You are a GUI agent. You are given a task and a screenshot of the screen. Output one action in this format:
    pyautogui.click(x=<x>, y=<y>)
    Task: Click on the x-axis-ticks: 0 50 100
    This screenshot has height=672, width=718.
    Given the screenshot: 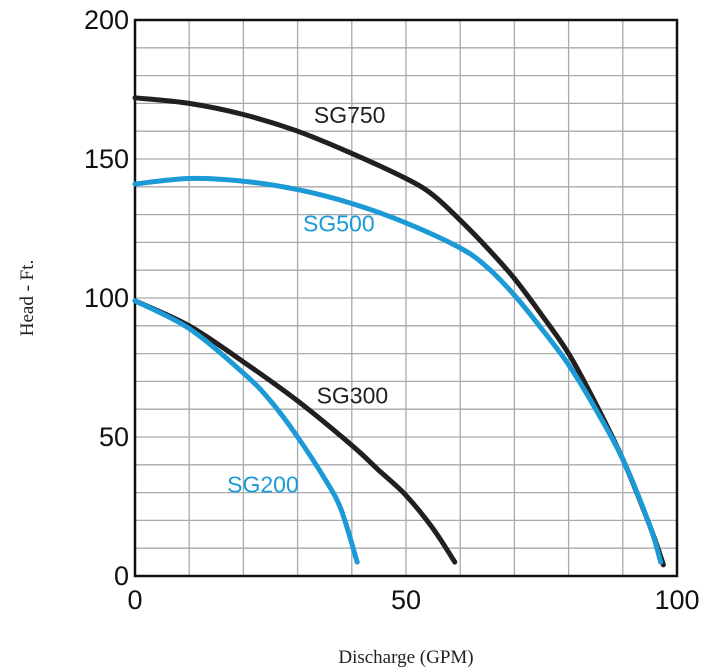 What is the action you would take?
    pyautogui.click(x=413, y=600)
    